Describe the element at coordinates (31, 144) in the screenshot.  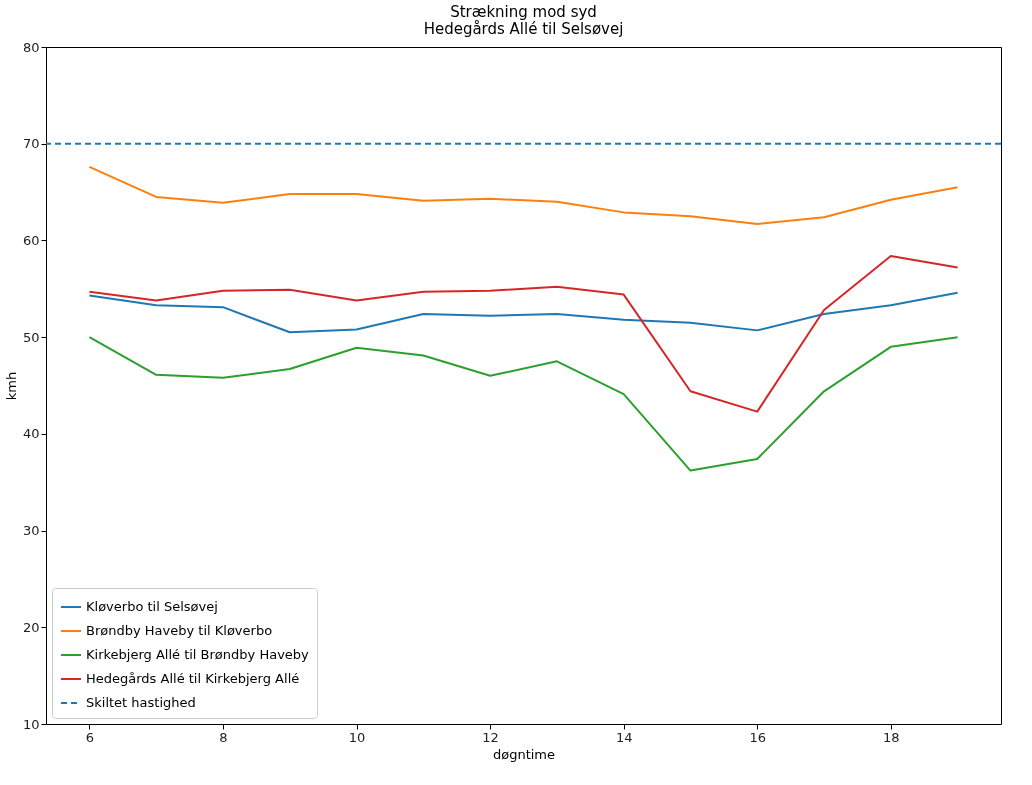
I see `y-tick-label: 70` at that location.